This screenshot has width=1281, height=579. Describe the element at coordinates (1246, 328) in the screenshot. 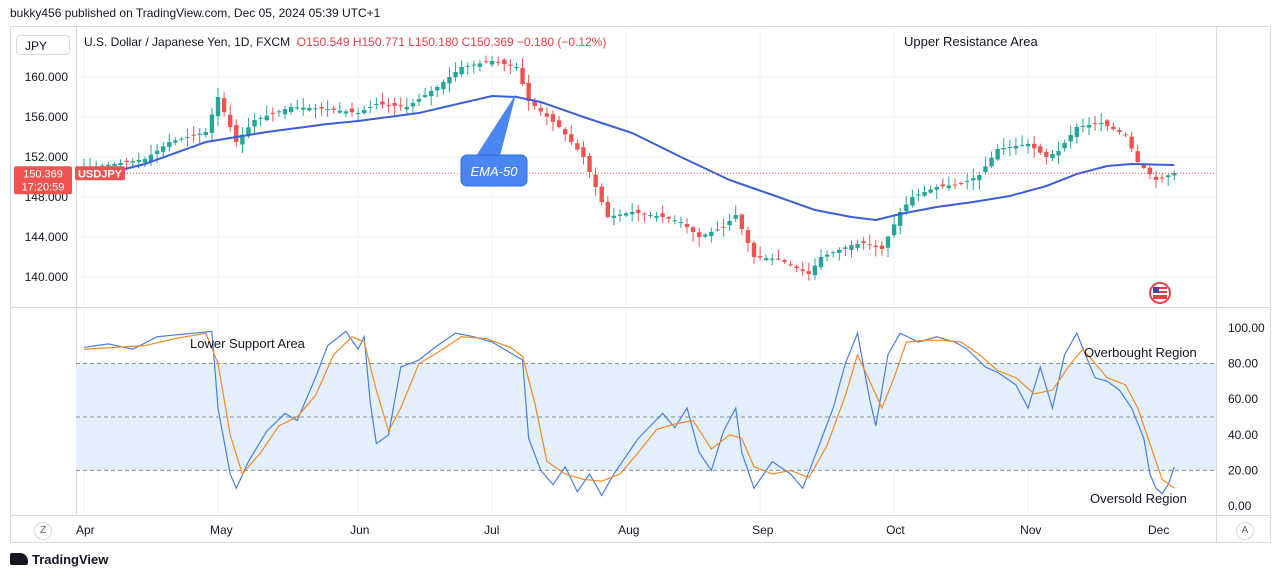

I see `stoch-tick-label: 100.00` at that location.